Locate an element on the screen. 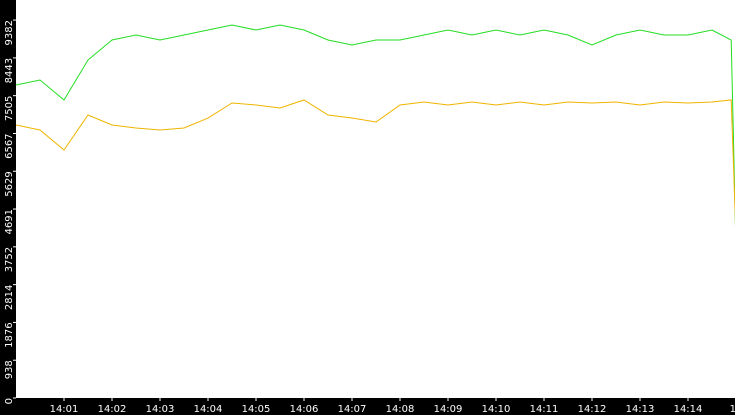 The image size is (735, 415). x-tick-label: 14:12 is located at coordinates (592, 409).